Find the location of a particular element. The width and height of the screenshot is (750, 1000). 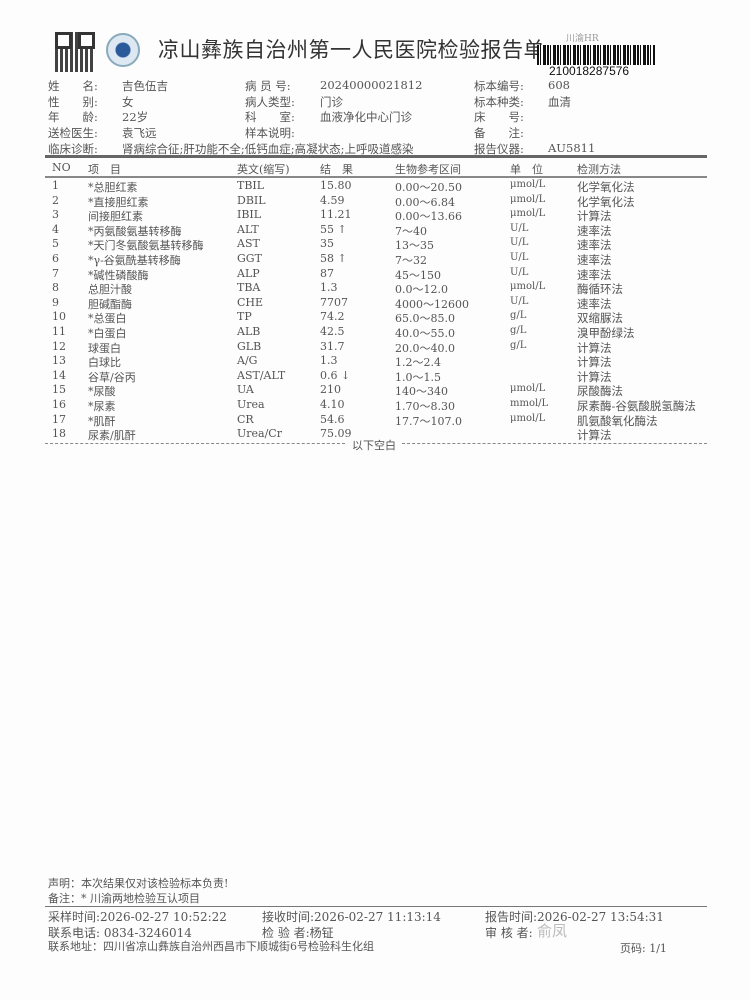

patient-field-value: 吉色伍吉 is located at coordinates (145, 86).